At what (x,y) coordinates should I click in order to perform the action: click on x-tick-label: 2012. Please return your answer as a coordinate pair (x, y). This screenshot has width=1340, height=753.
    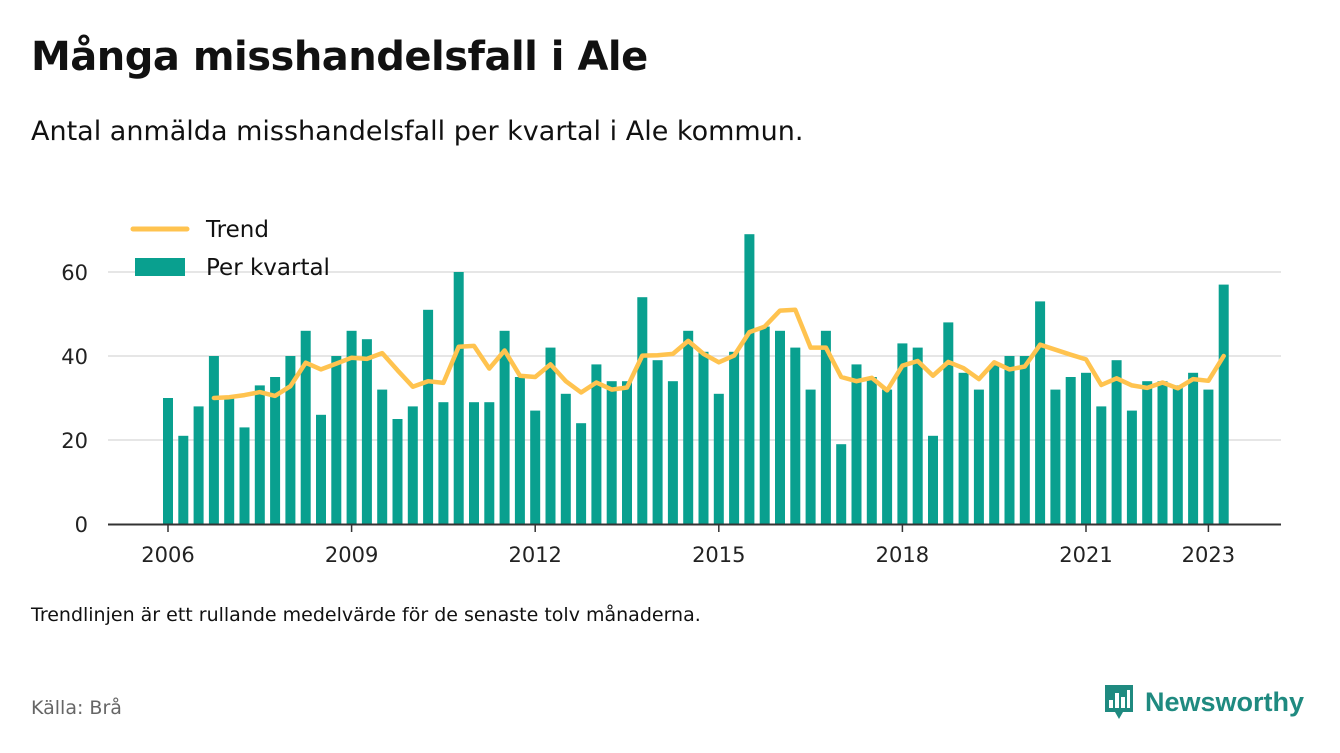
    Looking at the image, I should click on (534, 555).